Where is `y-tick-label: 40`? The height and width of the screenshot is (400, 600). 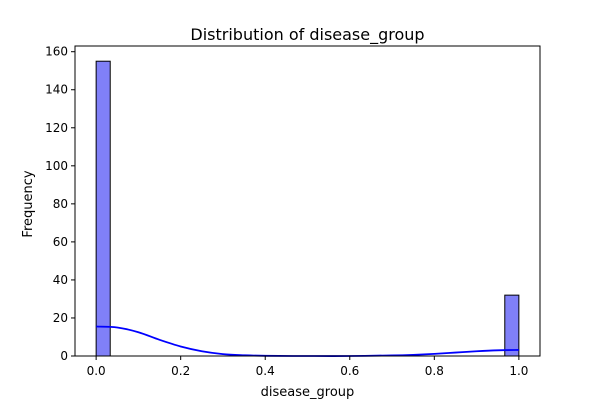
y-tick-label: 40 is located at coordinates (60, 280).